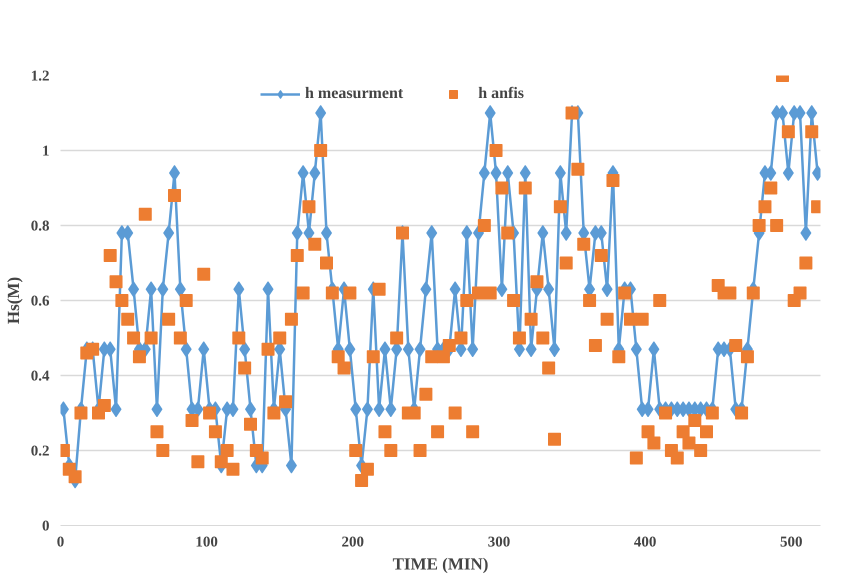 The image size is (868, 584). I want to click on y-axis-title: Hs(M), so click(13, 300).